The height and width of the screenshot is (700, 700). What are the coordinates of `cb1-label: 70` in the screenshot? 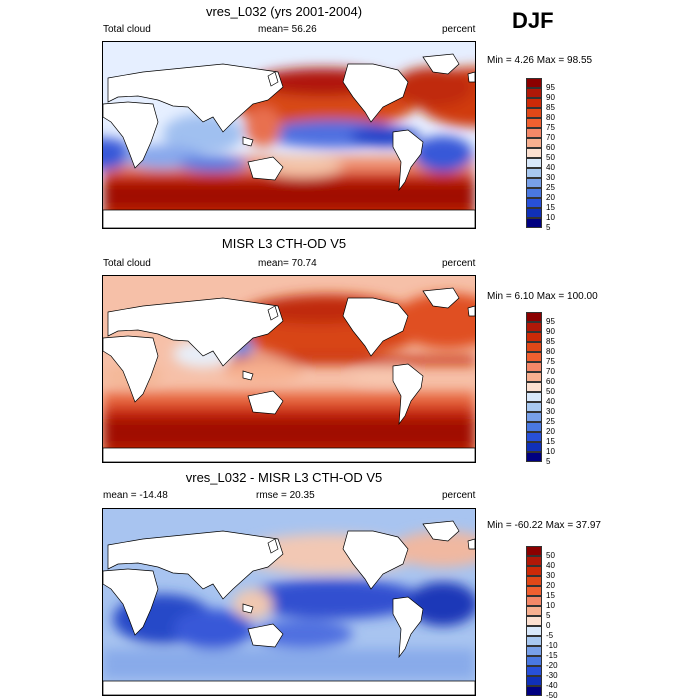 It's located at (550, 137).